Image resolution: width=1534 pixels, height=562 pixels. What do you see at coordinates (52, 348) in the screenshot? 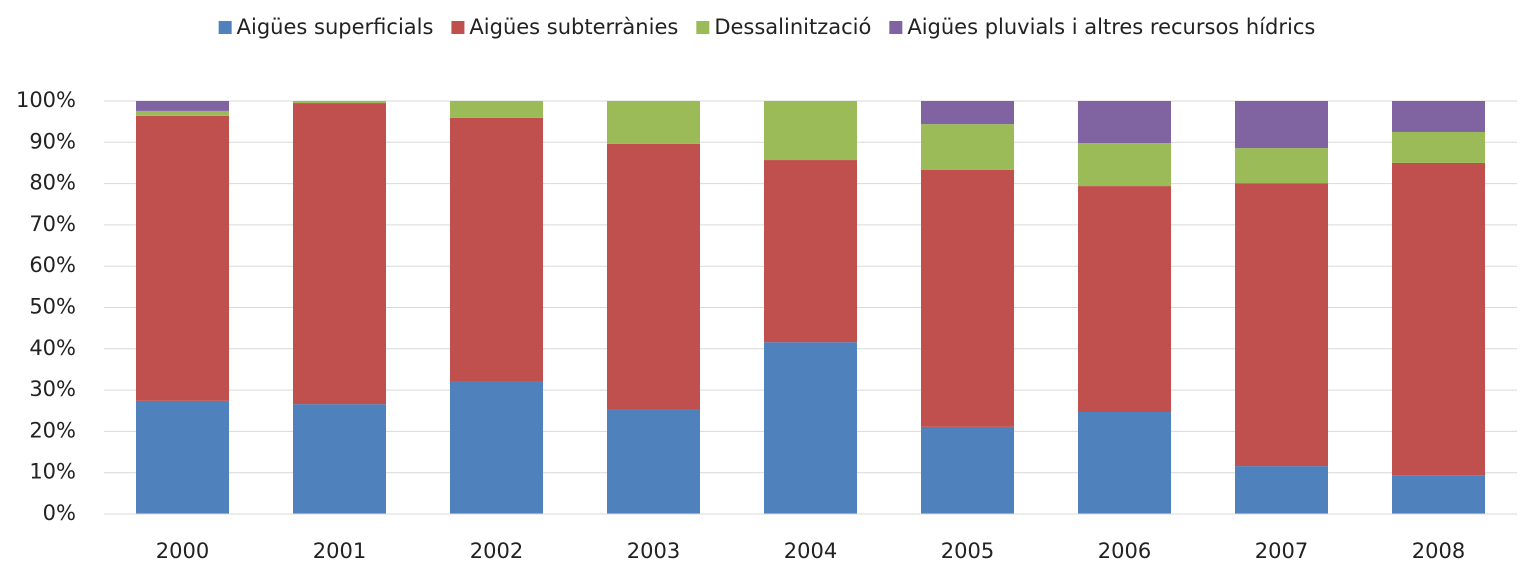
I see `y-tick-label: 40%` at bounding box center [52, 348].